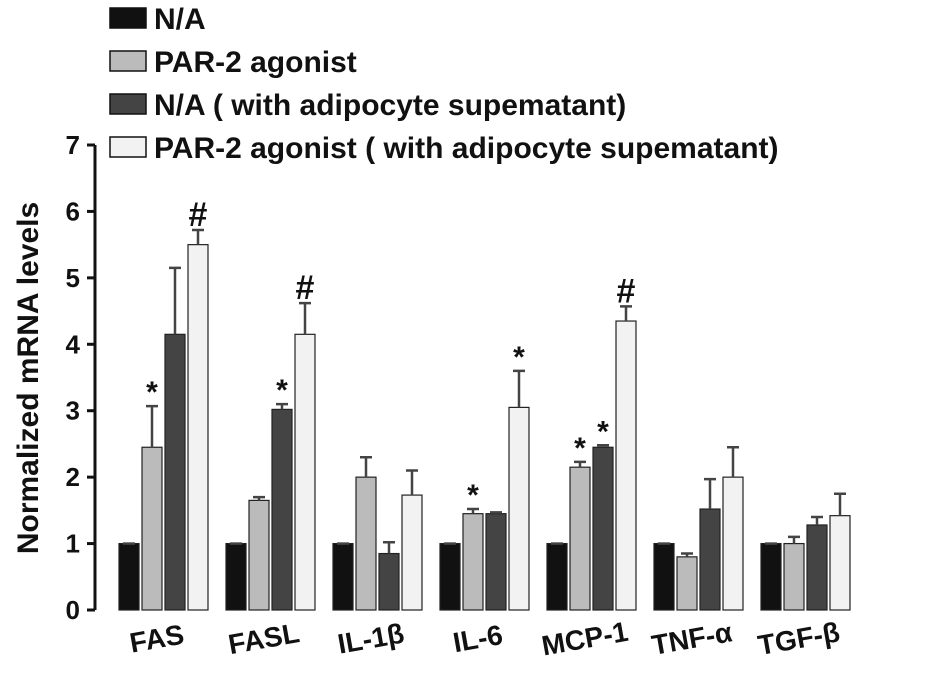 The width and height of the screenshot is (945, 685). What do you see at coordinates (370, 639) in the screenshot?
I see `x-tick-label: IL-1β` at bounding box center [370, 639].